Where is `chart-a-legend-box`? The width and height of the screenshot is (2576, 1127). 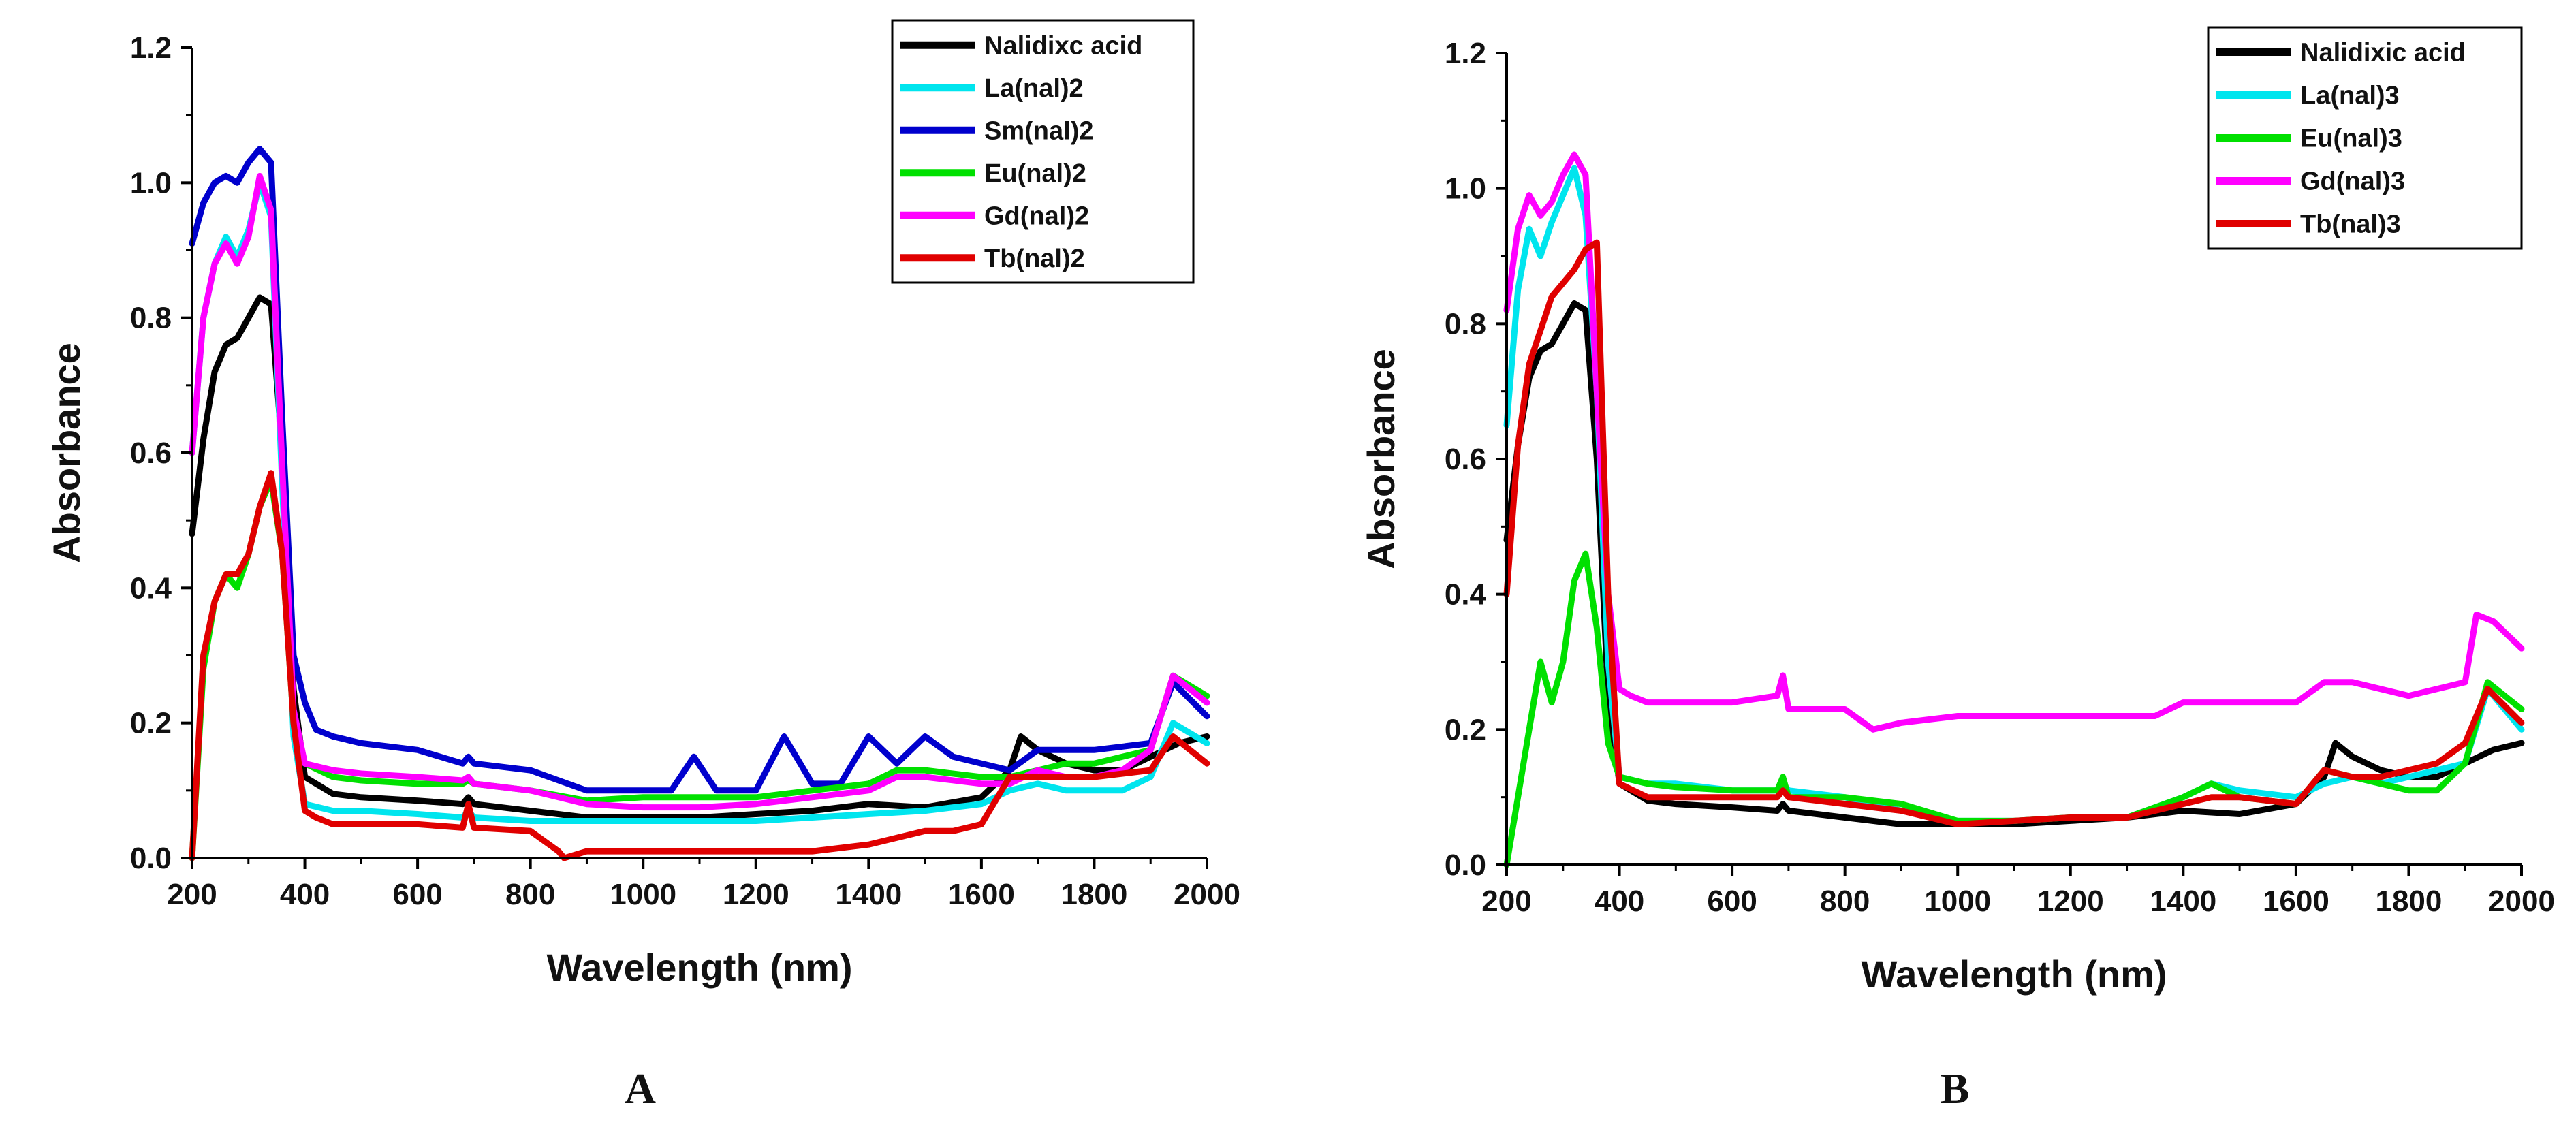
chart-a-legend-box is located at coordinates (1043, 151).